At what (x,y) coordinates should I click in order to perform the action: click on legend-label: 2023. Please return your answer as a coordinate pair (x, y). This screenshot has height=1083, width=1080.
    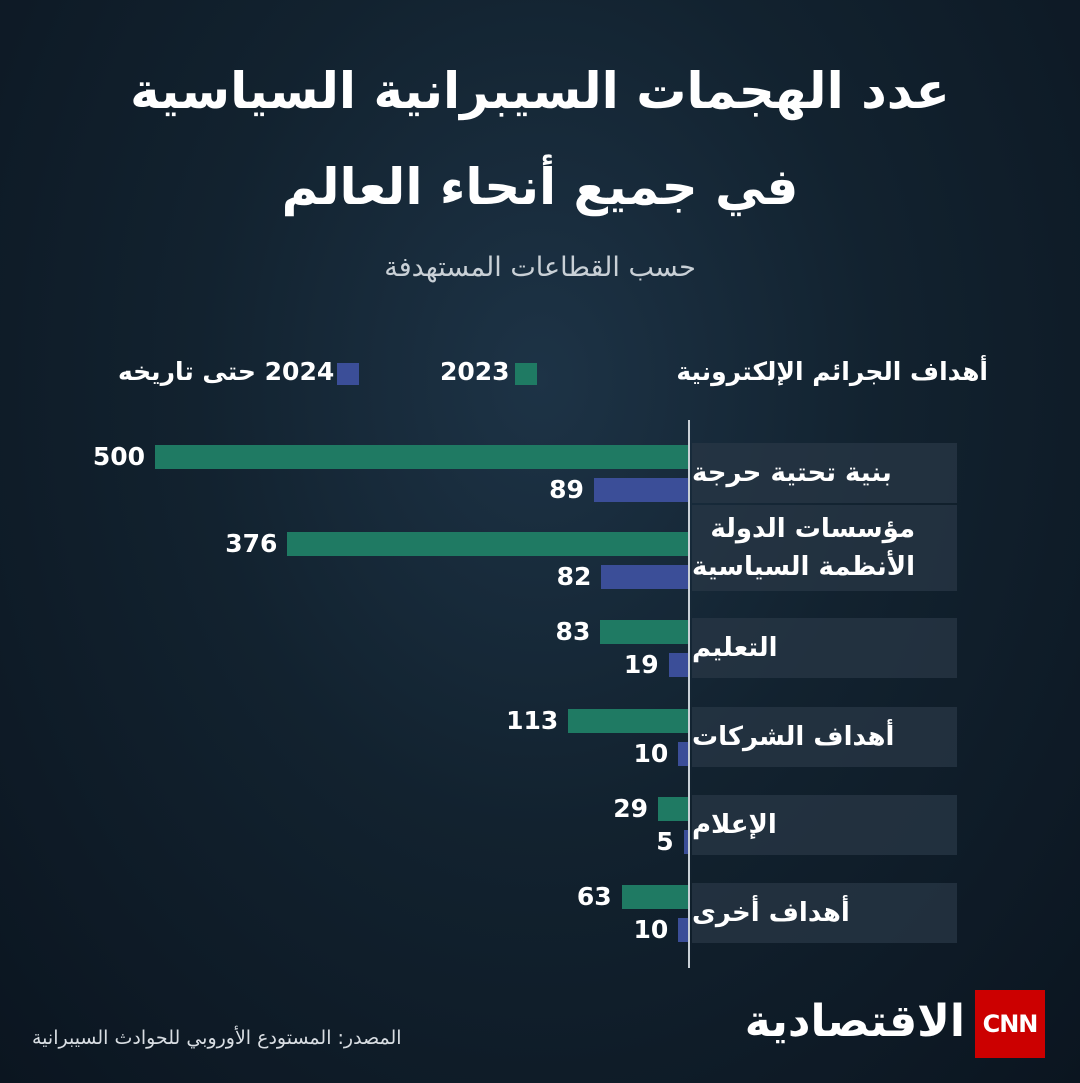
    Looking at the image, I should click on (475, 371).